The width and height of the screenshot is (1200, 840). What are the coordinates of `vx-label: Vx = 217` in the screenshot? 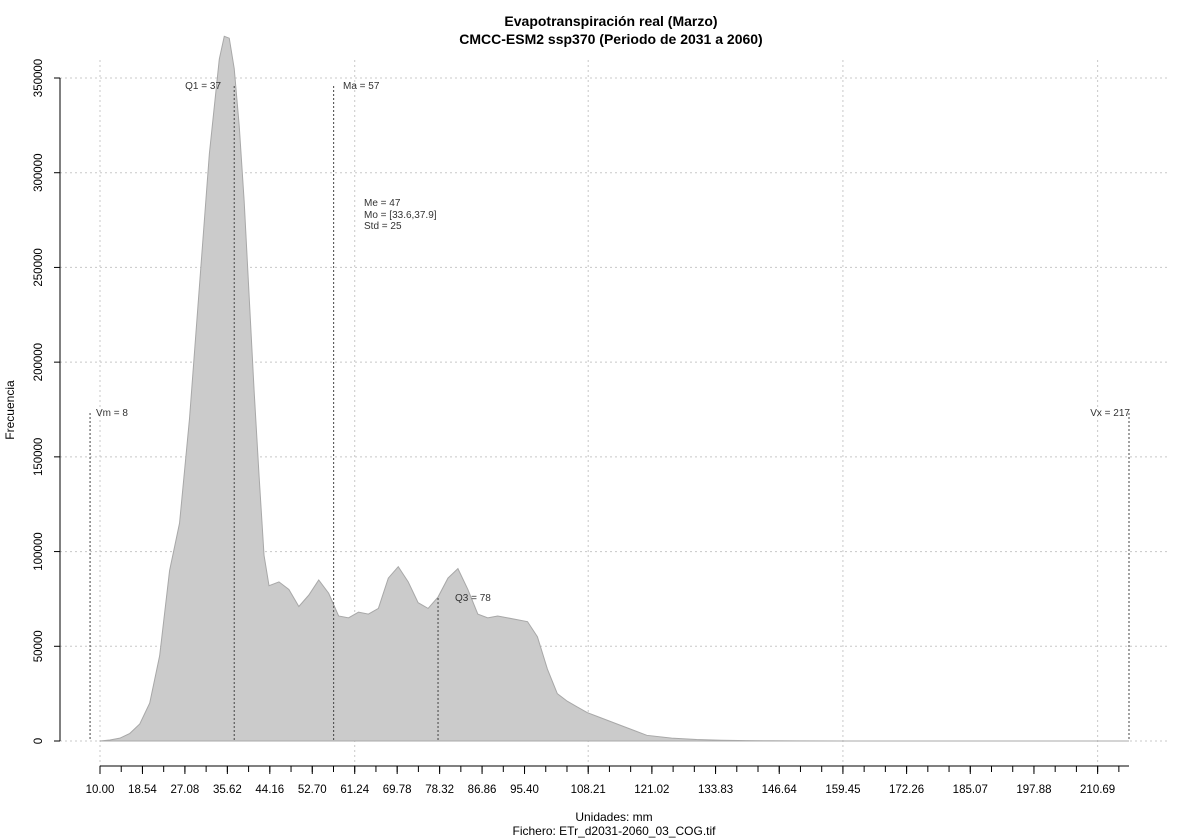 It's located at (1110, 413).